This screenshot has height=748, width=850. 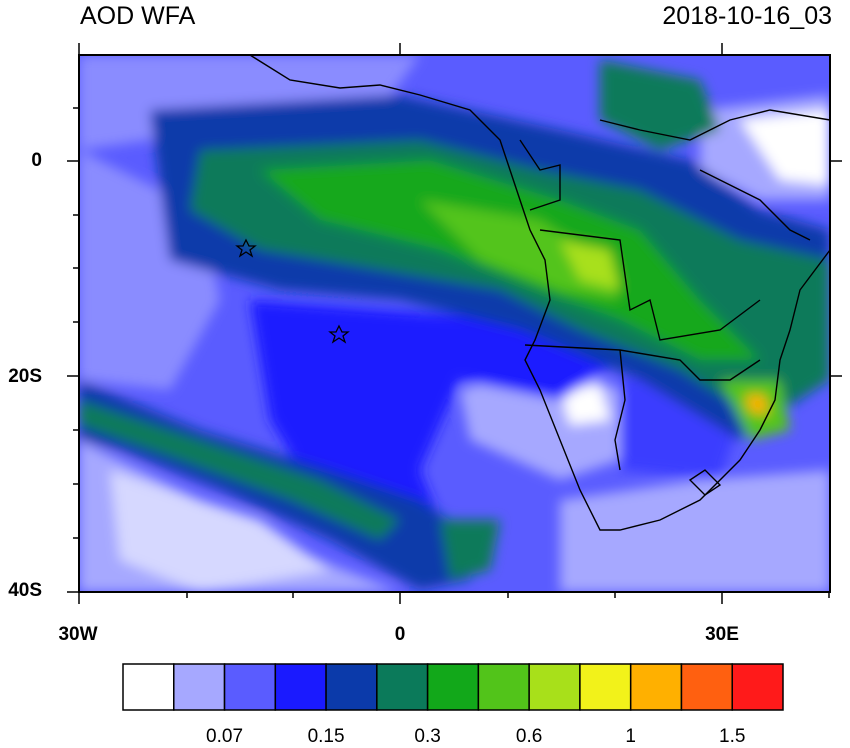 I want to click on station-markers, so click(x=292, y=291).